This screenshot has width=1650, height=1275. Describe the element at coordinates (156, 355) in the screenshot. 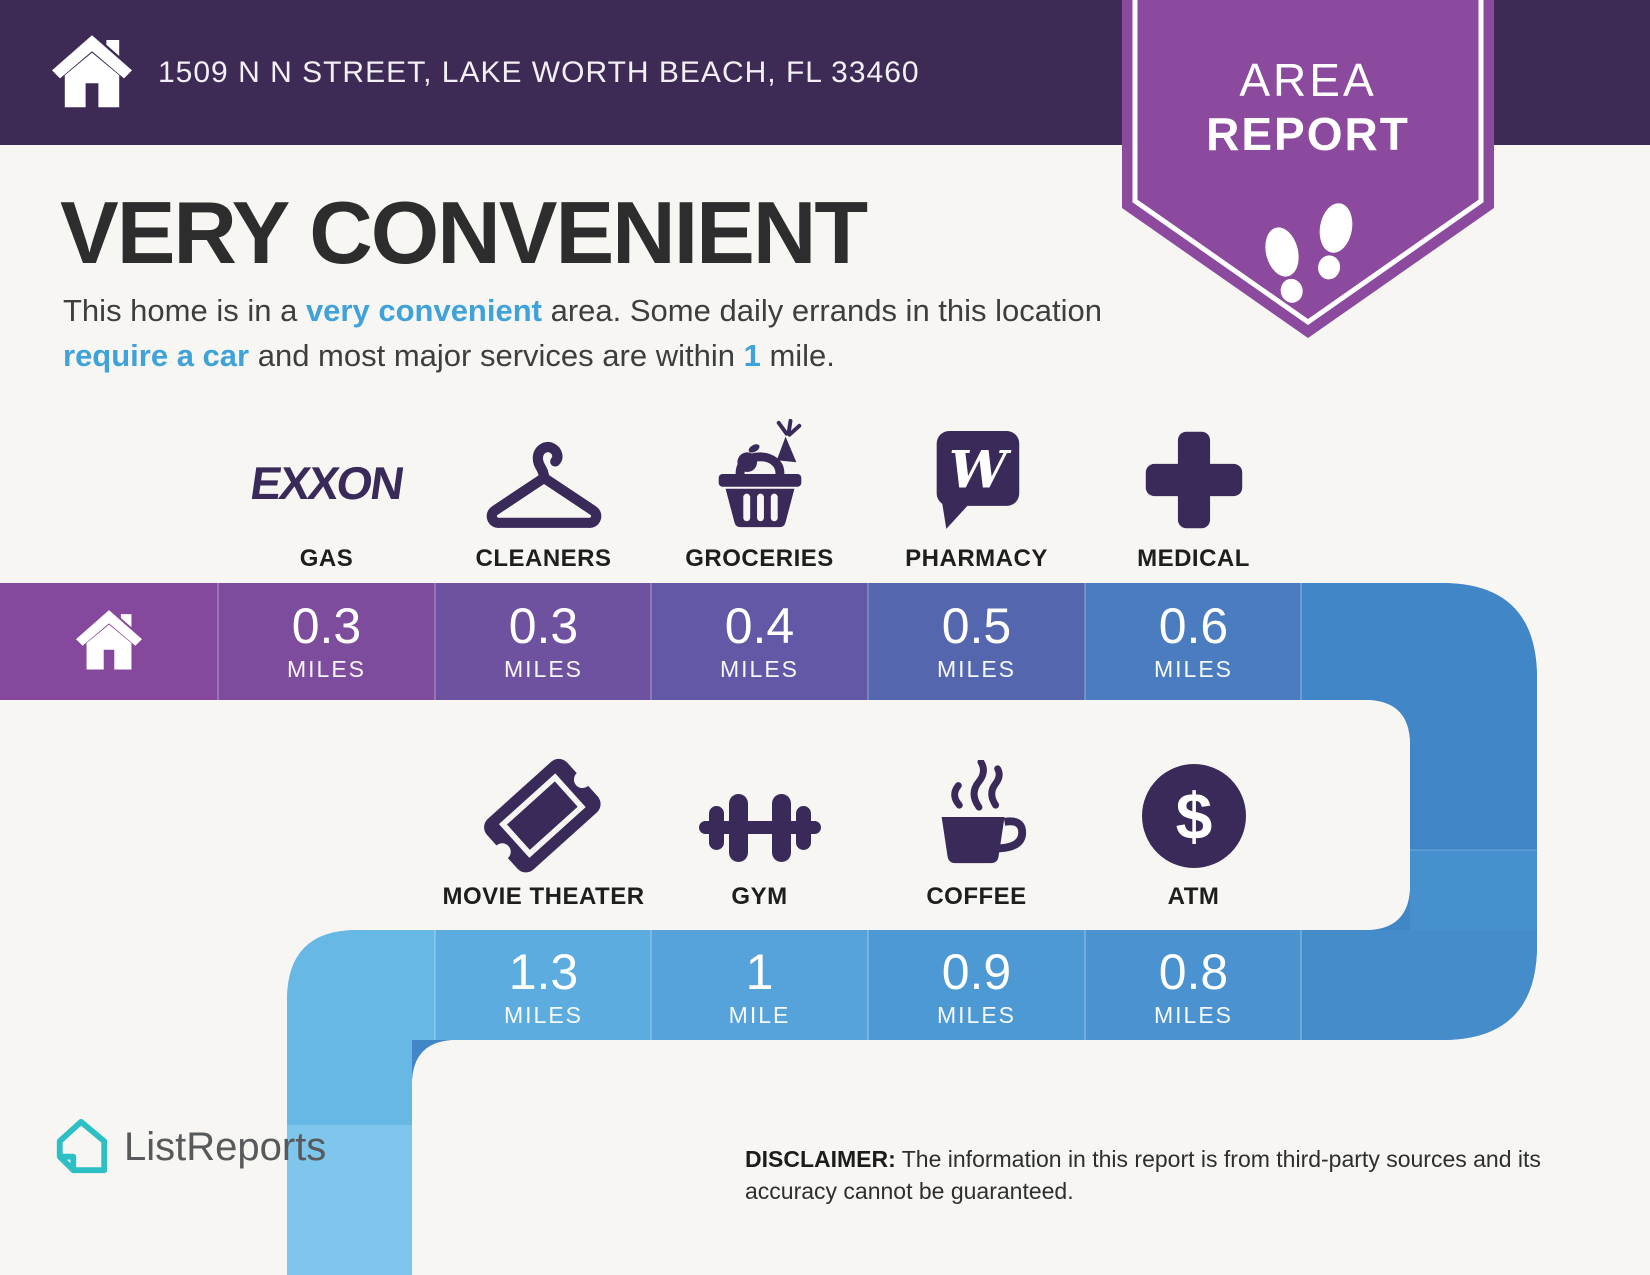

I see `desc-highlight2: require a car` at that location.